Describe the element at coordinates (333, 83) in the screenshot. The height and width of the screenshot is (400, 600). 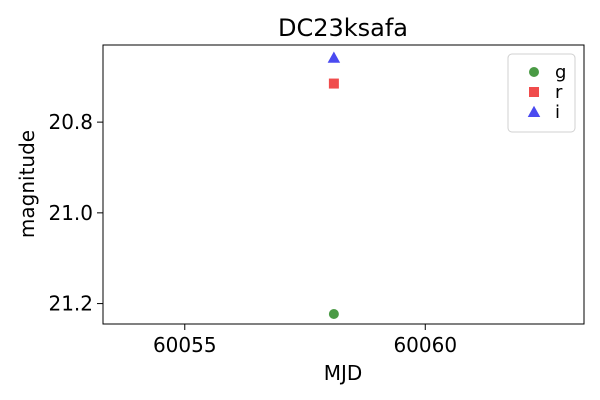
I see `data-point-r` at that location.